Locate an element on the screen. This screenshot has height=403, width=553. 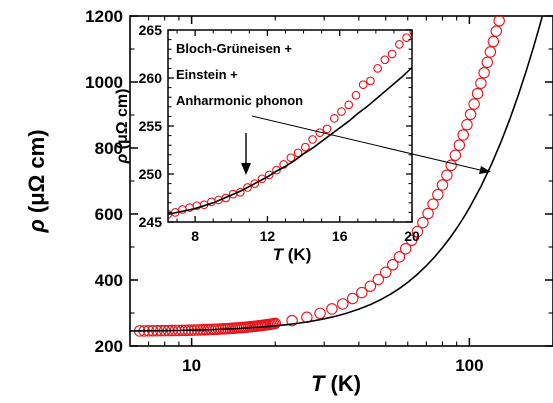
main-y-tick-label: 400 is located at coordinates (109, 280).